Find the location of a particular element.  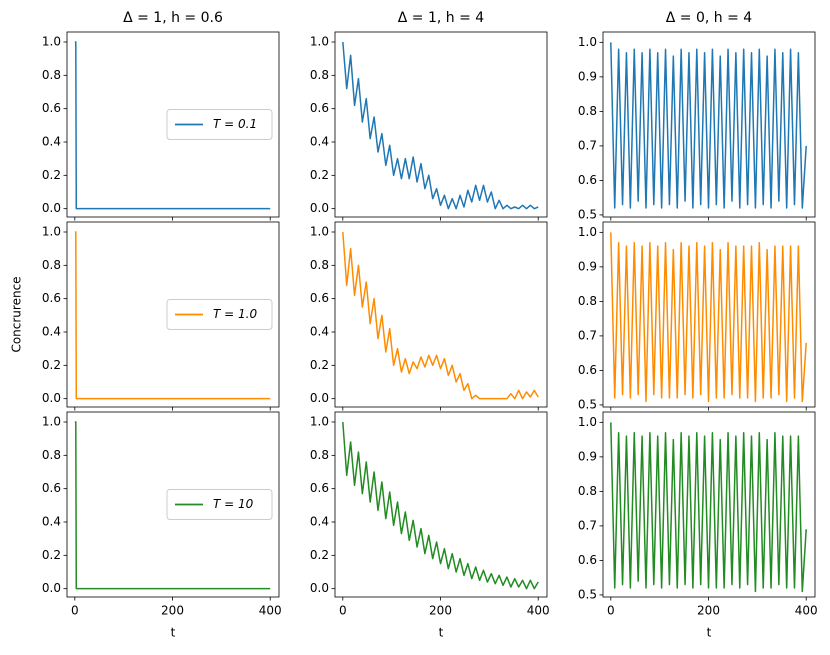

subplot-title: Δ = 1, h = 0.6 is located at coordinates (173, 18).